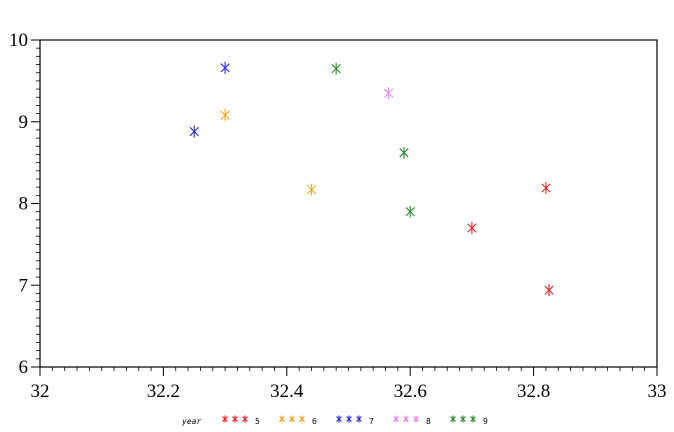 This screenshot has width=674, height=432. What do you see at coordinates (412, 420) in the screenshot?
I see `legend-item-8: 8` at bounding box center [412, 420].